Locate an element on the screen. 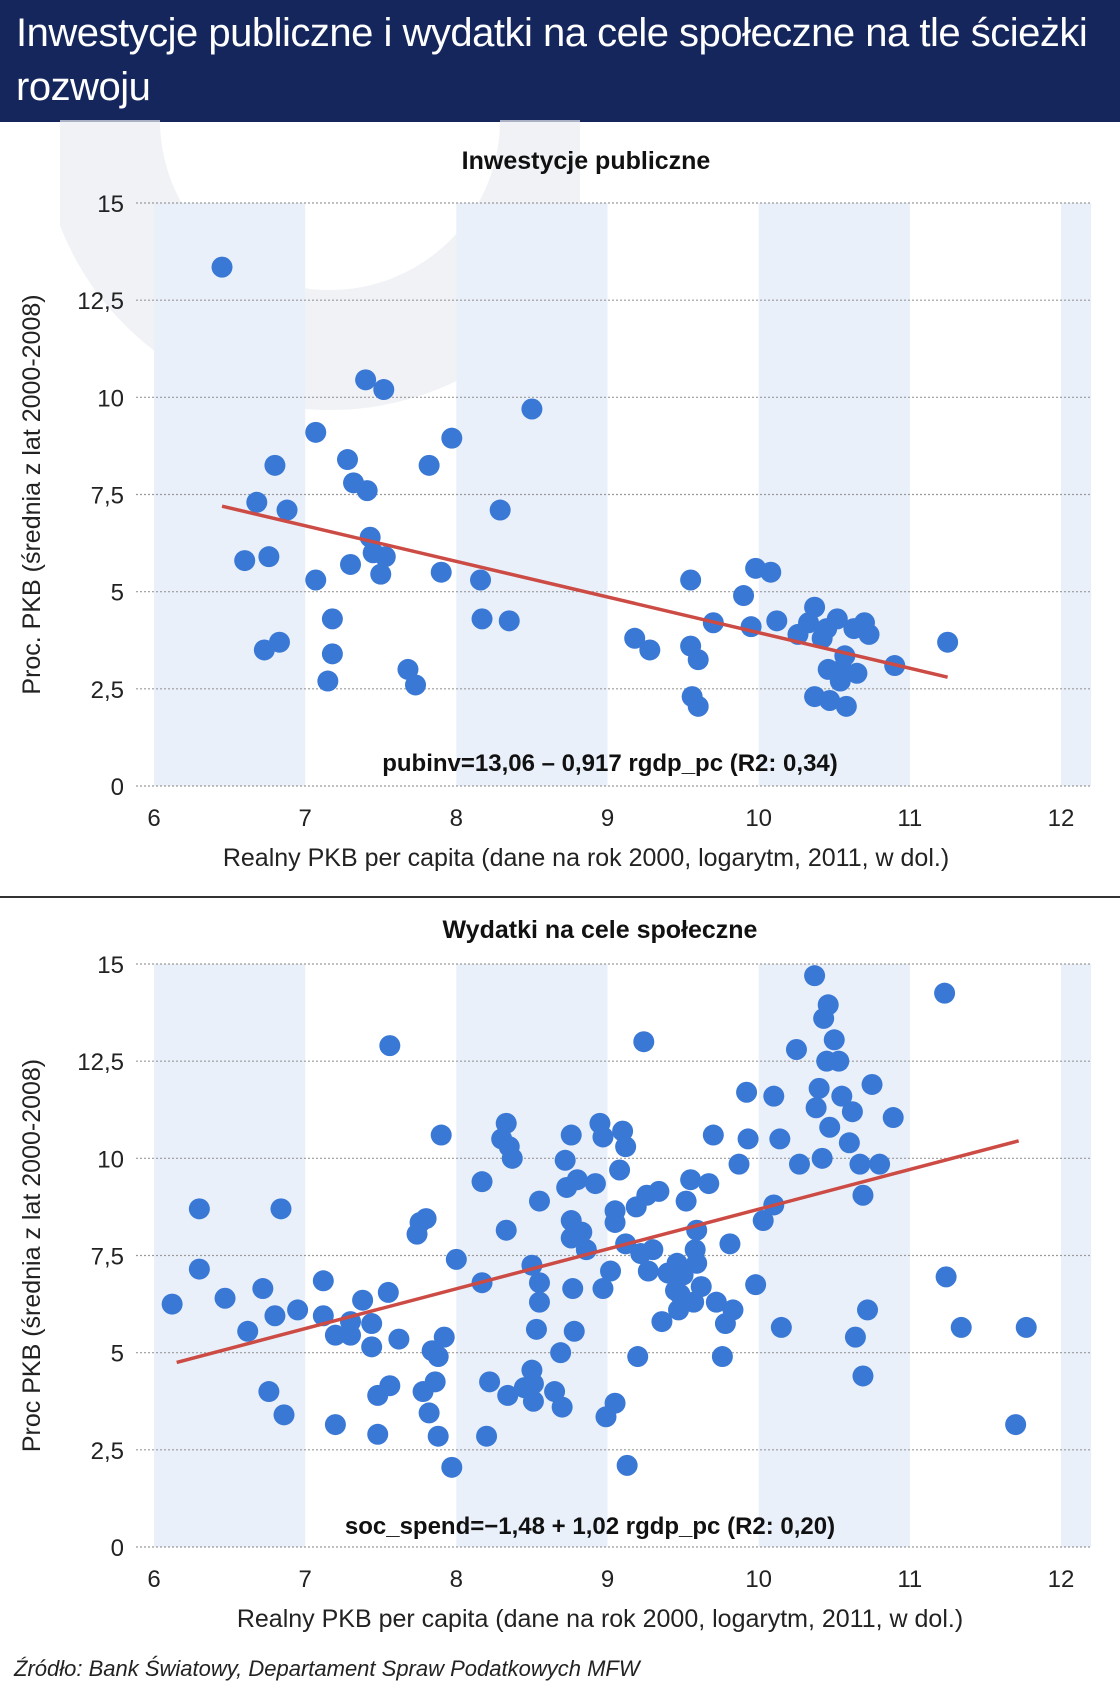 The height and width of the screenshot is (1697, 1120). y-tick-label: 0 is located at coordinates (117, 1548).